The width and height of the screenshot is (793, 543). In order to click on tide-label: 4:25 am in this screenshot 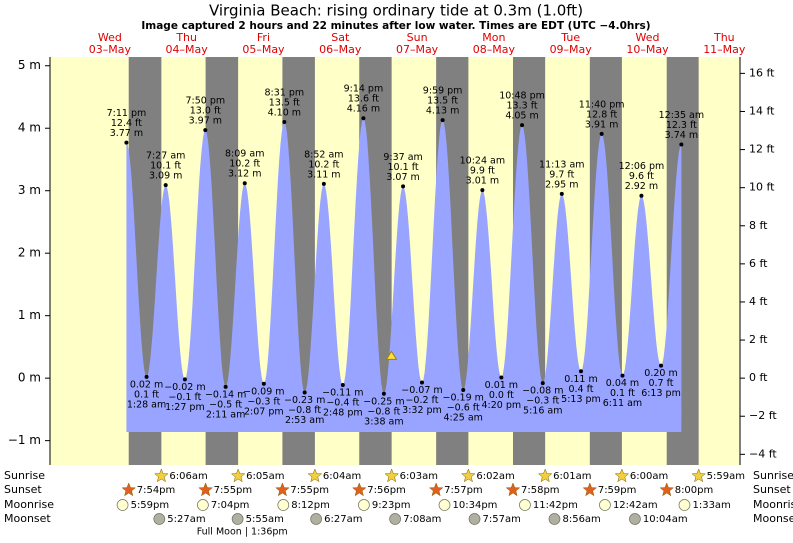, I will do `click(463, 418)`.